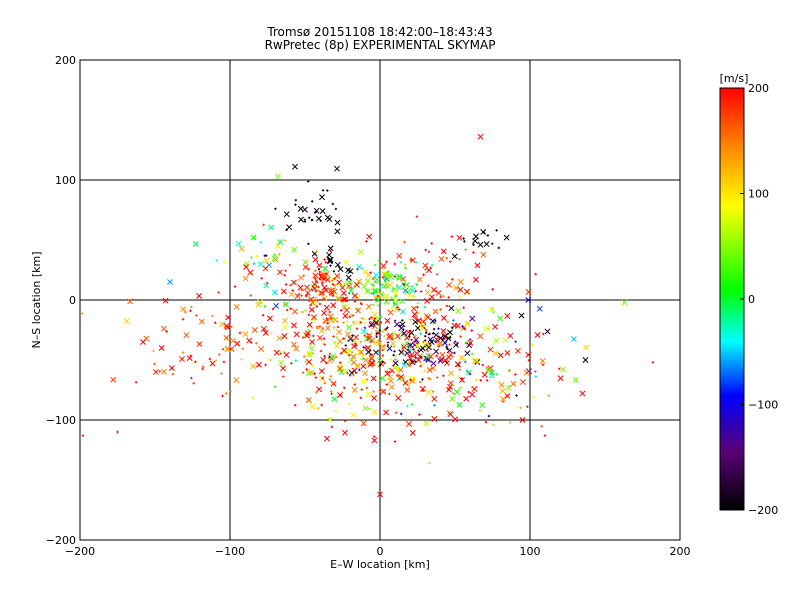 Image resolution: width=800 pixels, height=600 pixels. I want to click on colorbar-tick-label: 100, so click(758, 194).